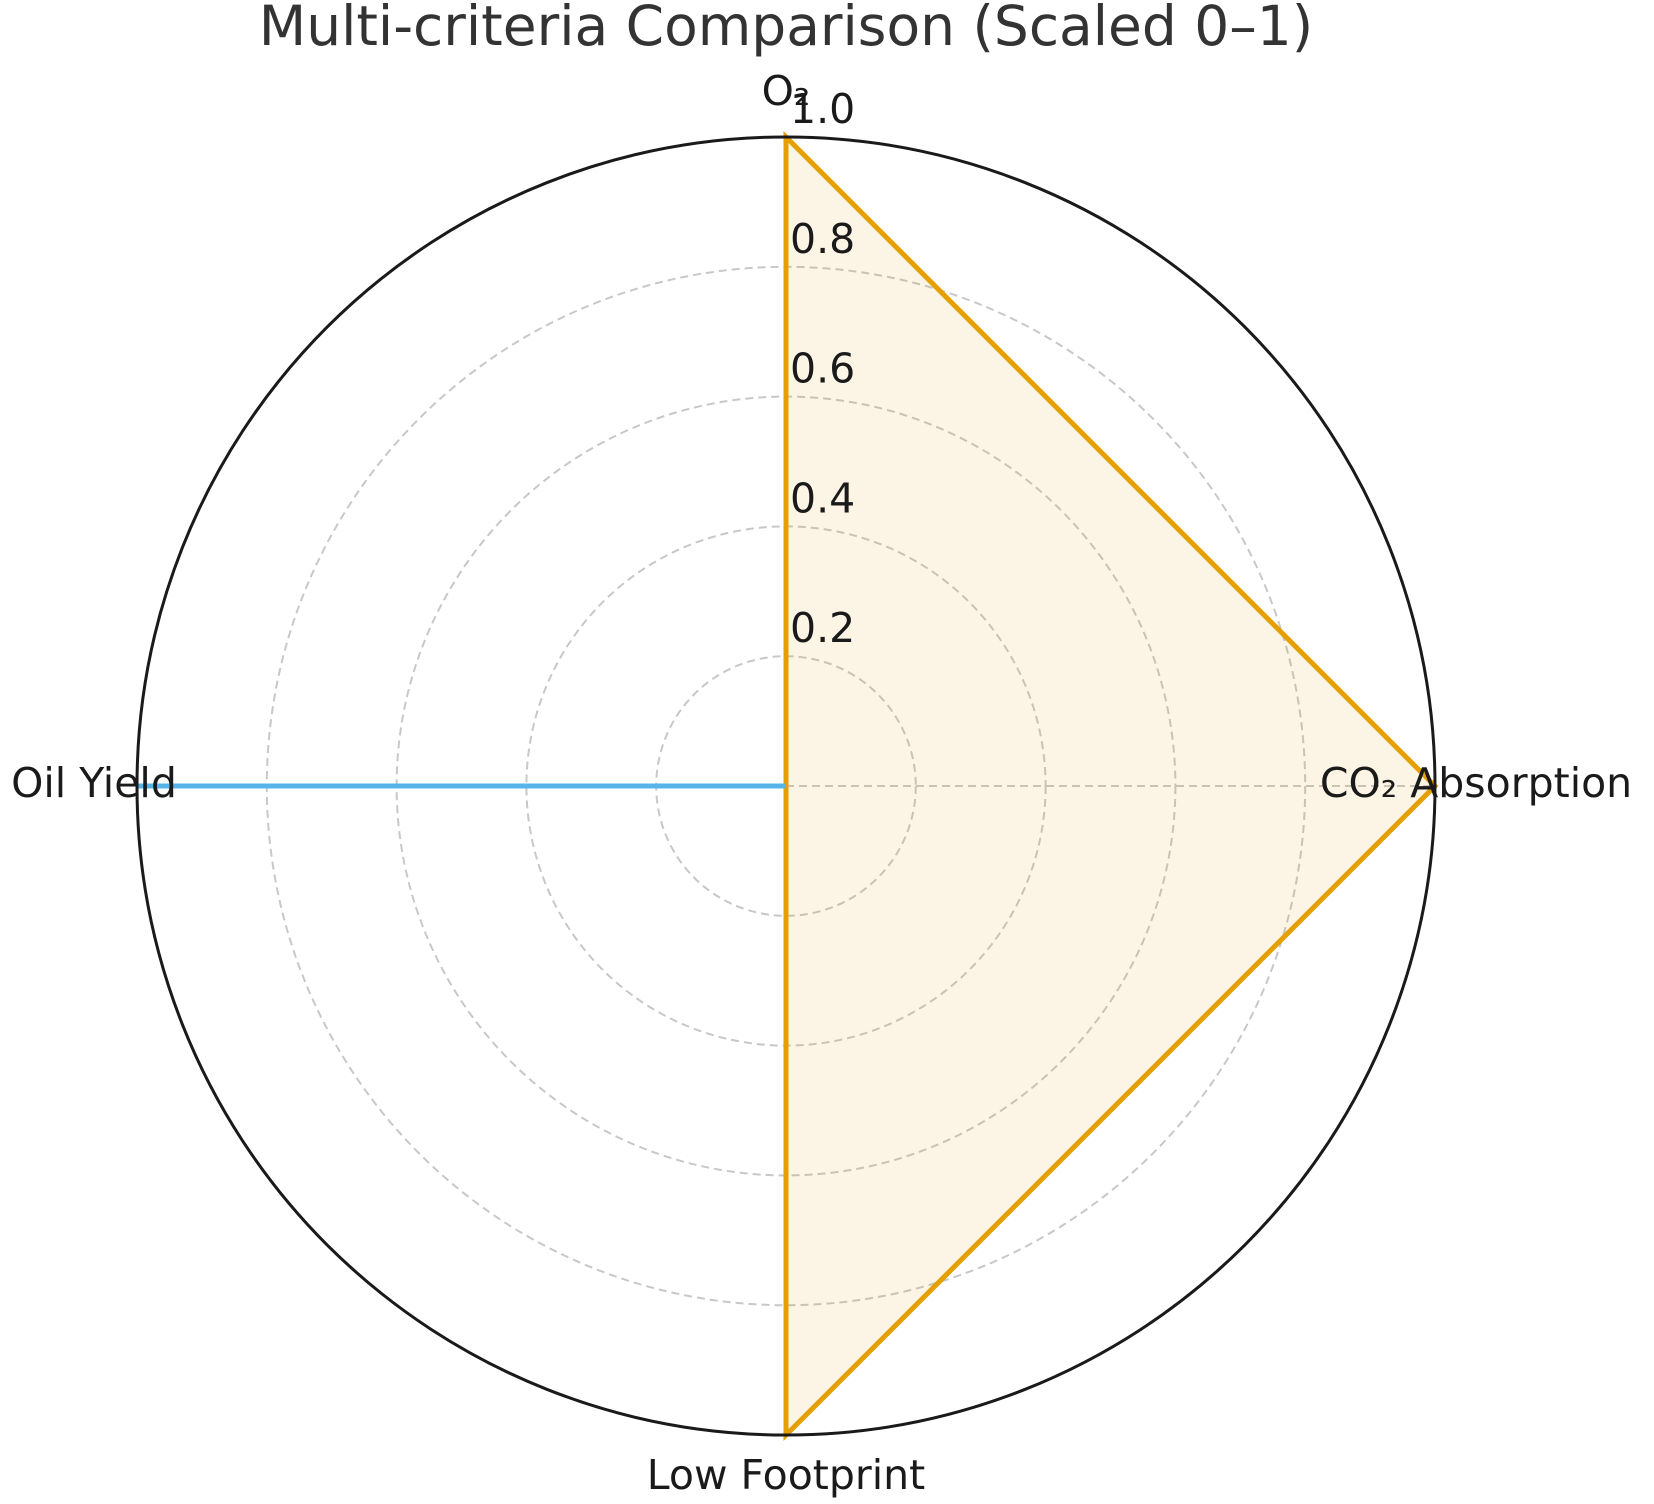 The width and height of the screenshot is (1654, 1504). What do you see at coordinates (786, 1475) in the screenshot?
I see `category-label: Low Footprint` at bounding box center [786, 1475].